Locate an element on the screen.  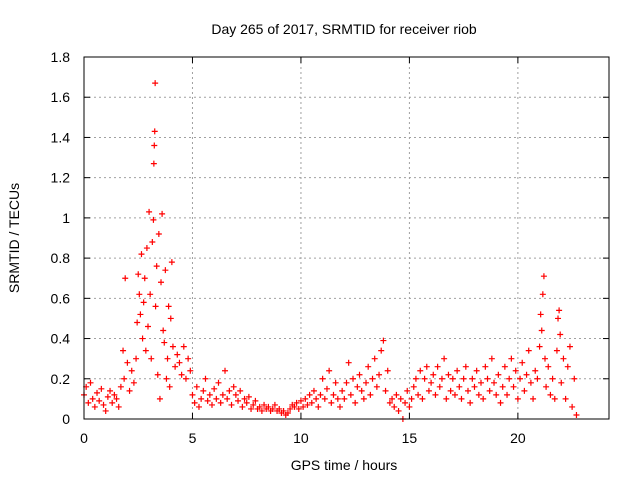
y-tick-label: 0.6 is located at coordinates (61, 298).